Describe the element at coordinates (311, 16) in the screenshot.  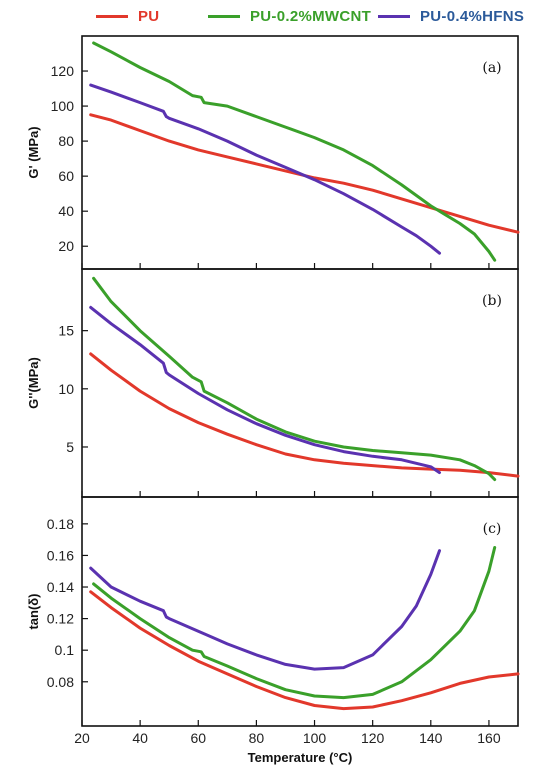
I see `legend-label-mwcnt: PU-0.2%MWCNT` at that location.